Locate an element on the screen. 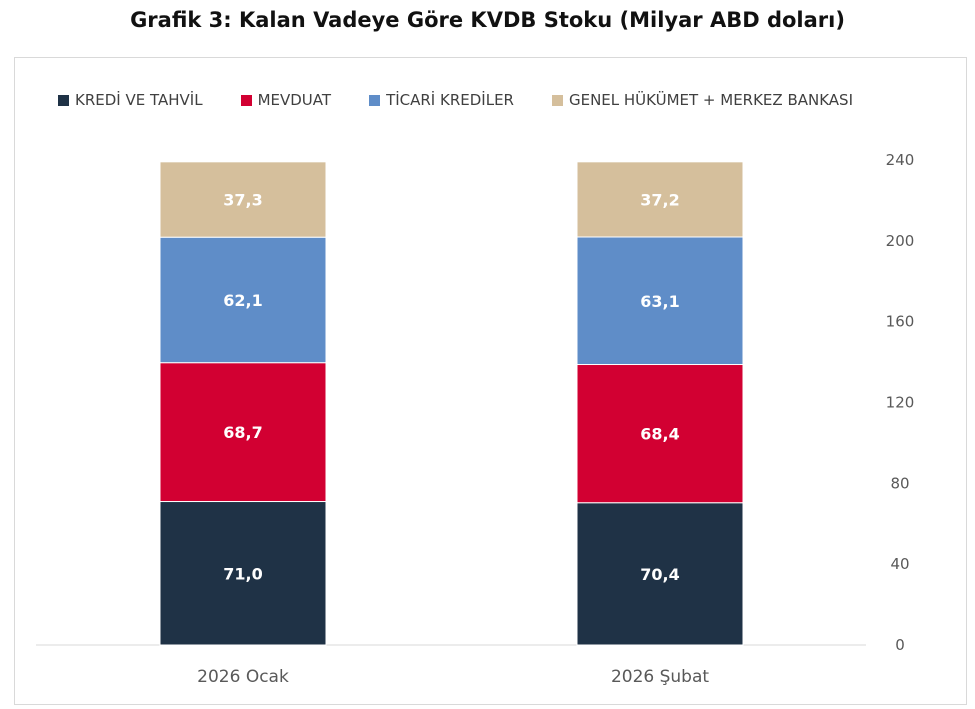 The height and width of the screenshot is (709, 975). y-tick-label: 40 is located at coordinates (899, 564).